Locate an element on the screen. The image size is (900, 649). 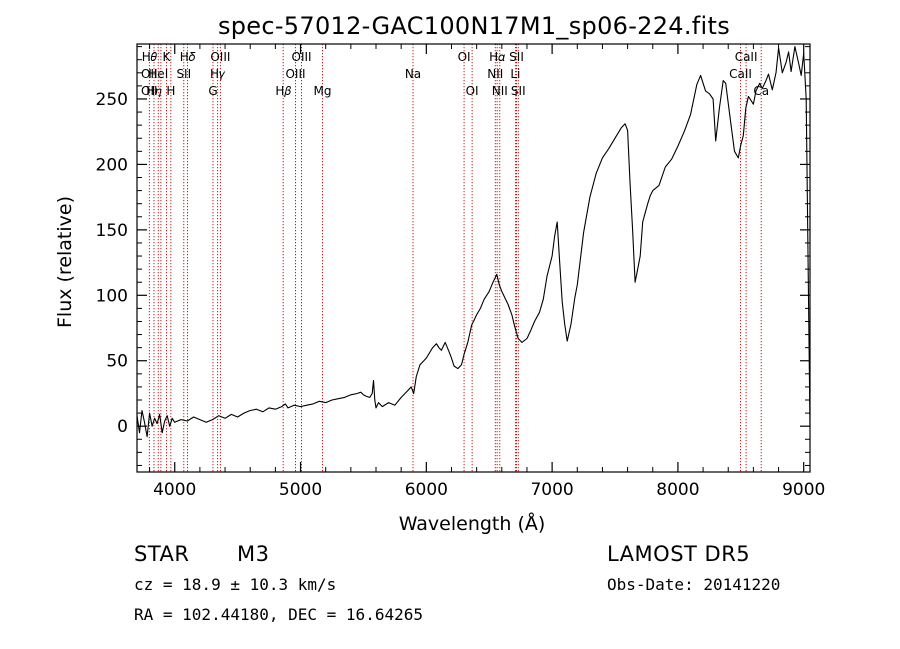
line-label-14-2: Mg is located at coordinates (323, 91).